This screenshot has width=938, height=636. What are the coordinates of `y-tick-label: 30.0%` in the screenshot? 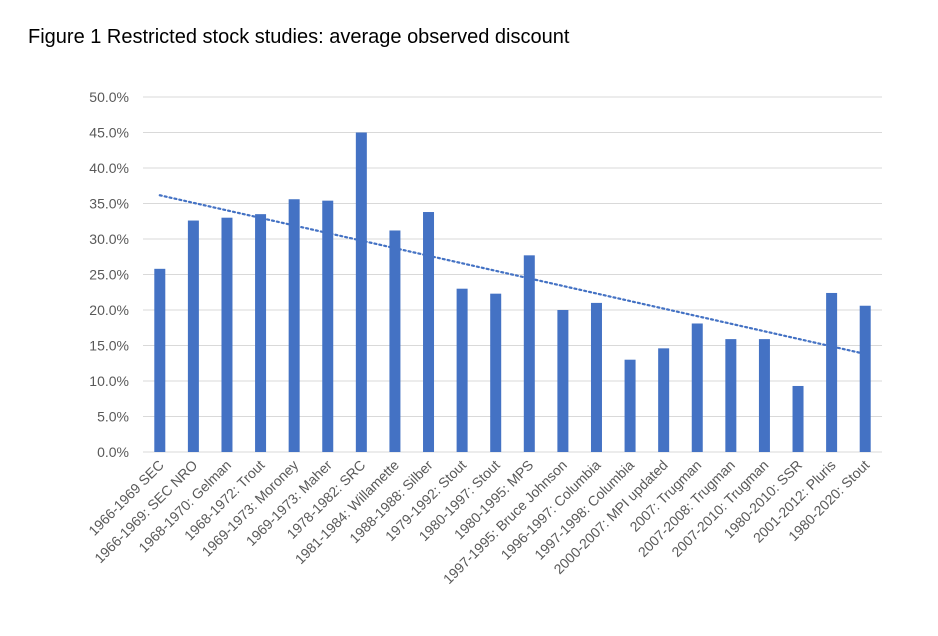 It's located at (109, 239).